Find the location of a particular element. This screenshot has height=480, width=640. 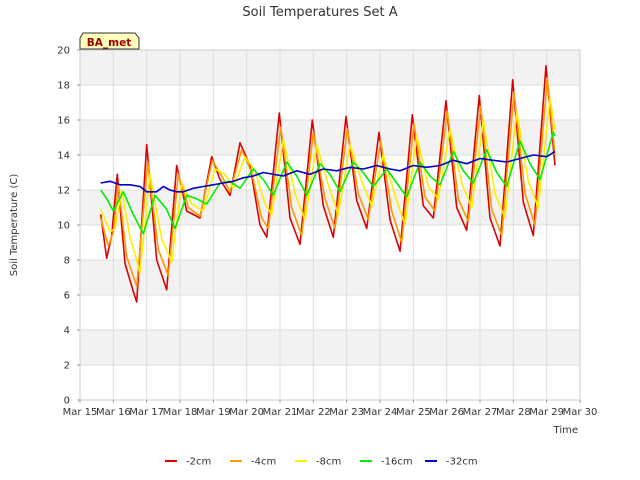

y-tick-label: 6 is located at coordinates (67, 296).